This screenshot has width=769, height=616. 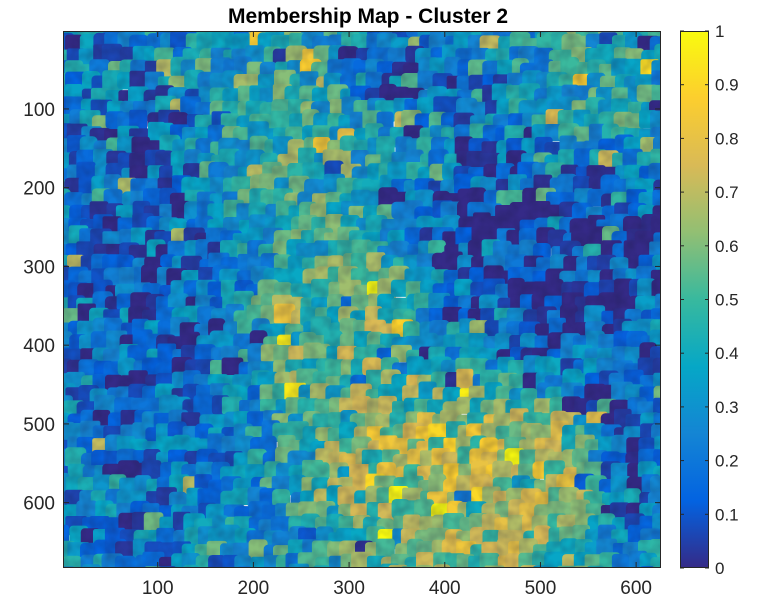 I want to click on x-tick-label: 600, so click(x=636, y=588).